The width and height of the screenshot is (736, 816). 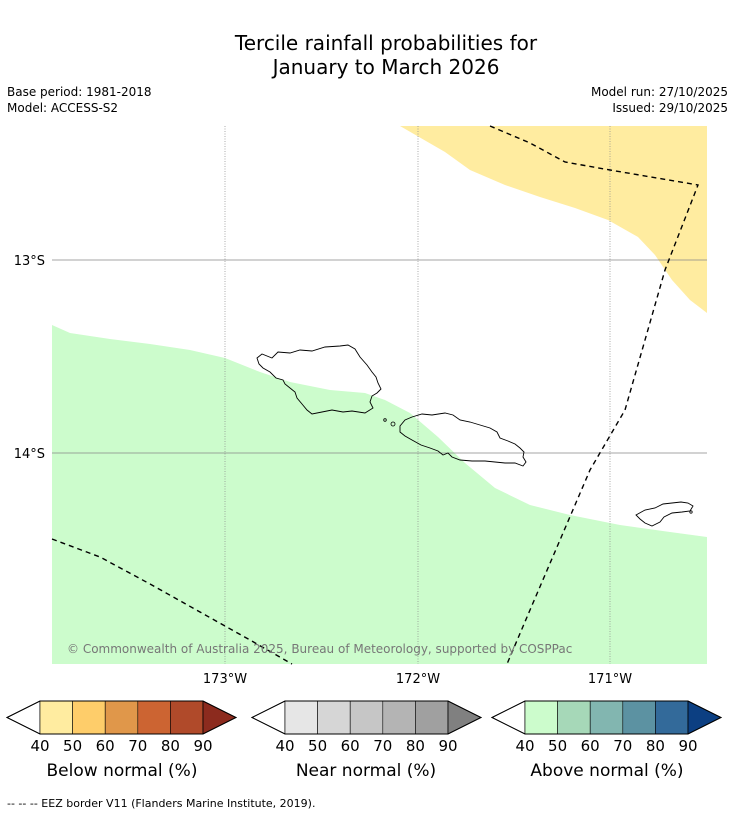 What do you see at coordinates (23, 717) in the screenshot?
I see `colorbar-below-min-arrow` at bounding box center [23, 717].